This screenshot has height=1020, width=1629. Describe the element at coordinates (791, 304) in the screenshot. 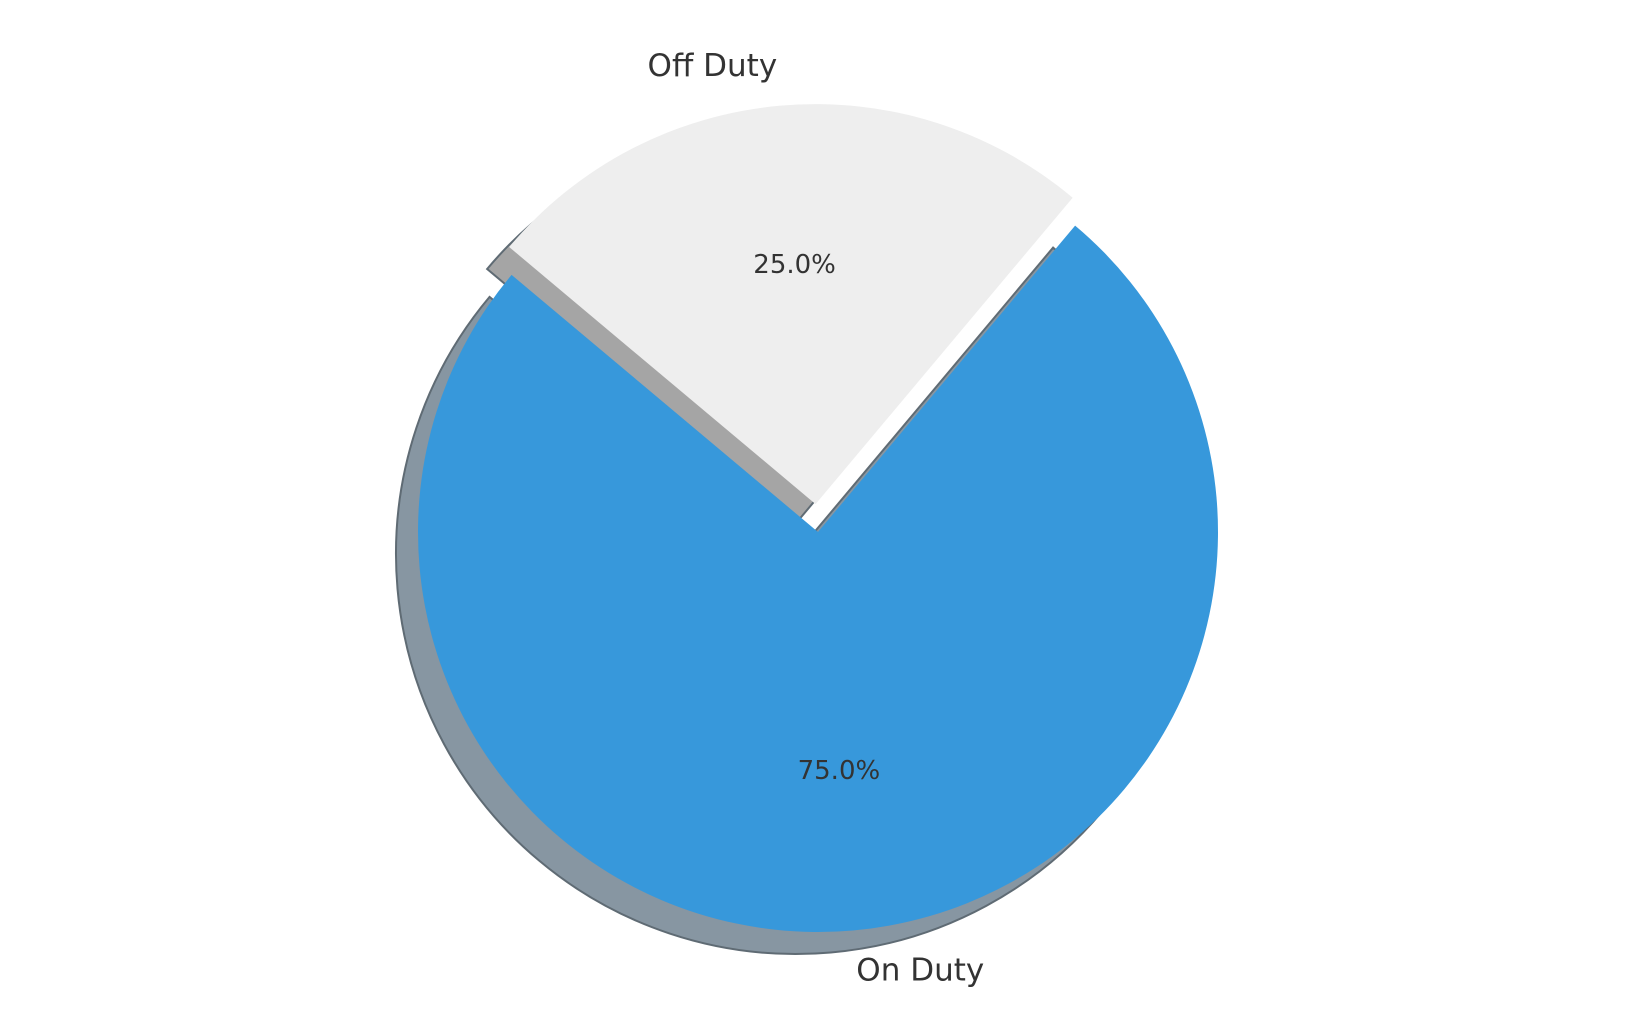

I see `wedge-off-duty` at that location.